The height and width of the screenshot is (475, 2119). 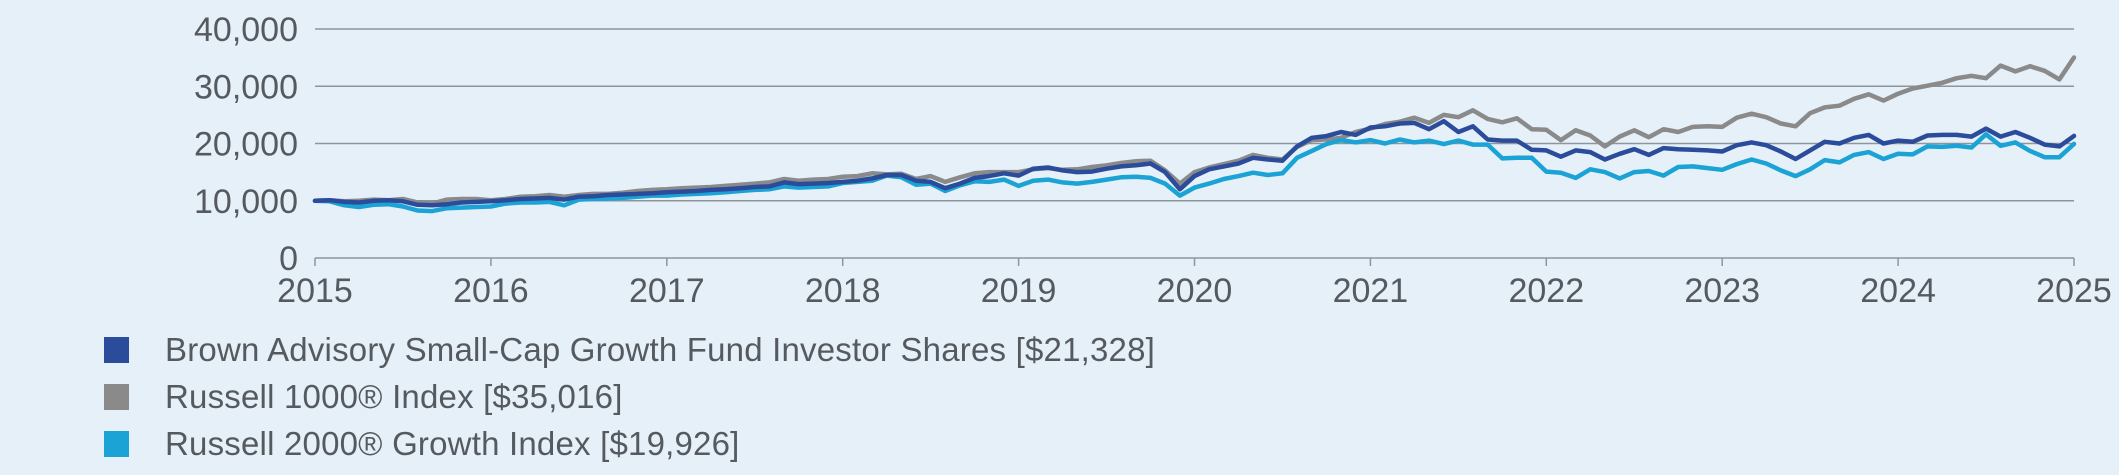 What do you see at coordinates (246, 30) in the screenshot?
I see `y-tick-label: 40,000` at bounding box center [246, 30].